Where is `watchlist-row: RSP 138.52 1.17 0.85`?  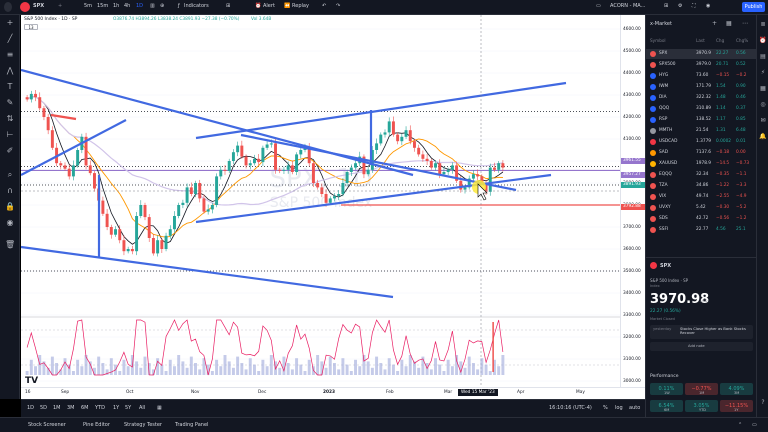 watchlist-row: RSP 138.52 1.17 0.85 is located at coordinates (701, 120).